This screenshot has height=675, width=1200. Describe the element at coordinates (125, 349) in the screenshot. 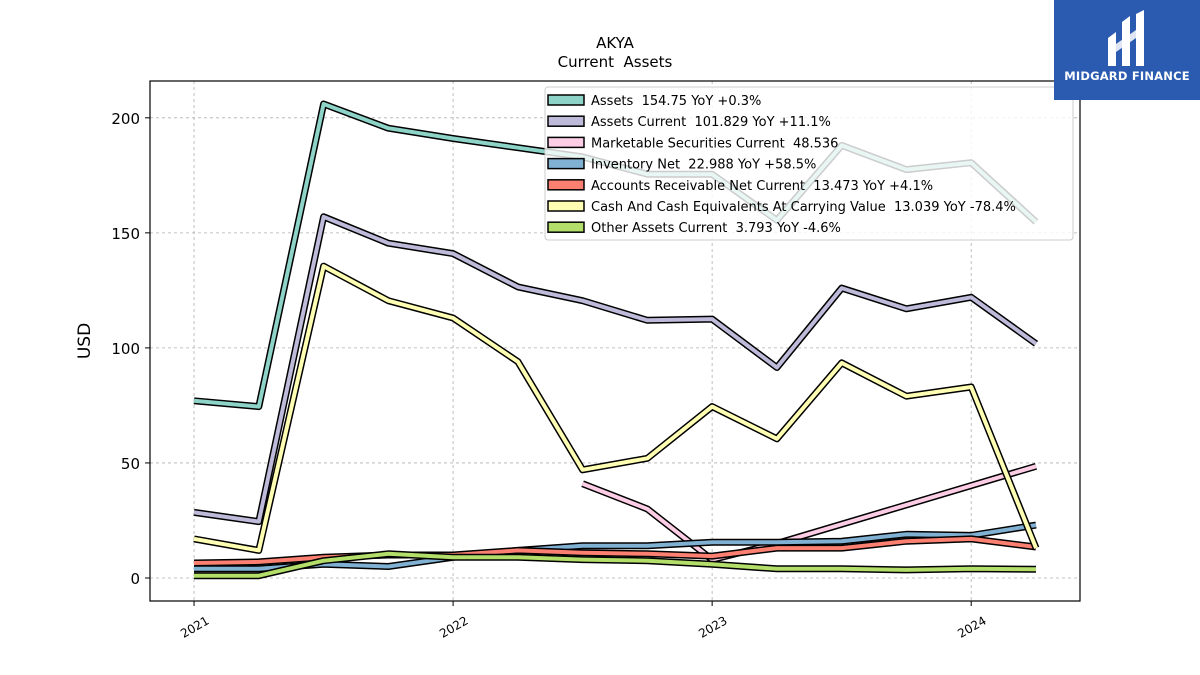

I see `y-tick-label: 100` at that location.